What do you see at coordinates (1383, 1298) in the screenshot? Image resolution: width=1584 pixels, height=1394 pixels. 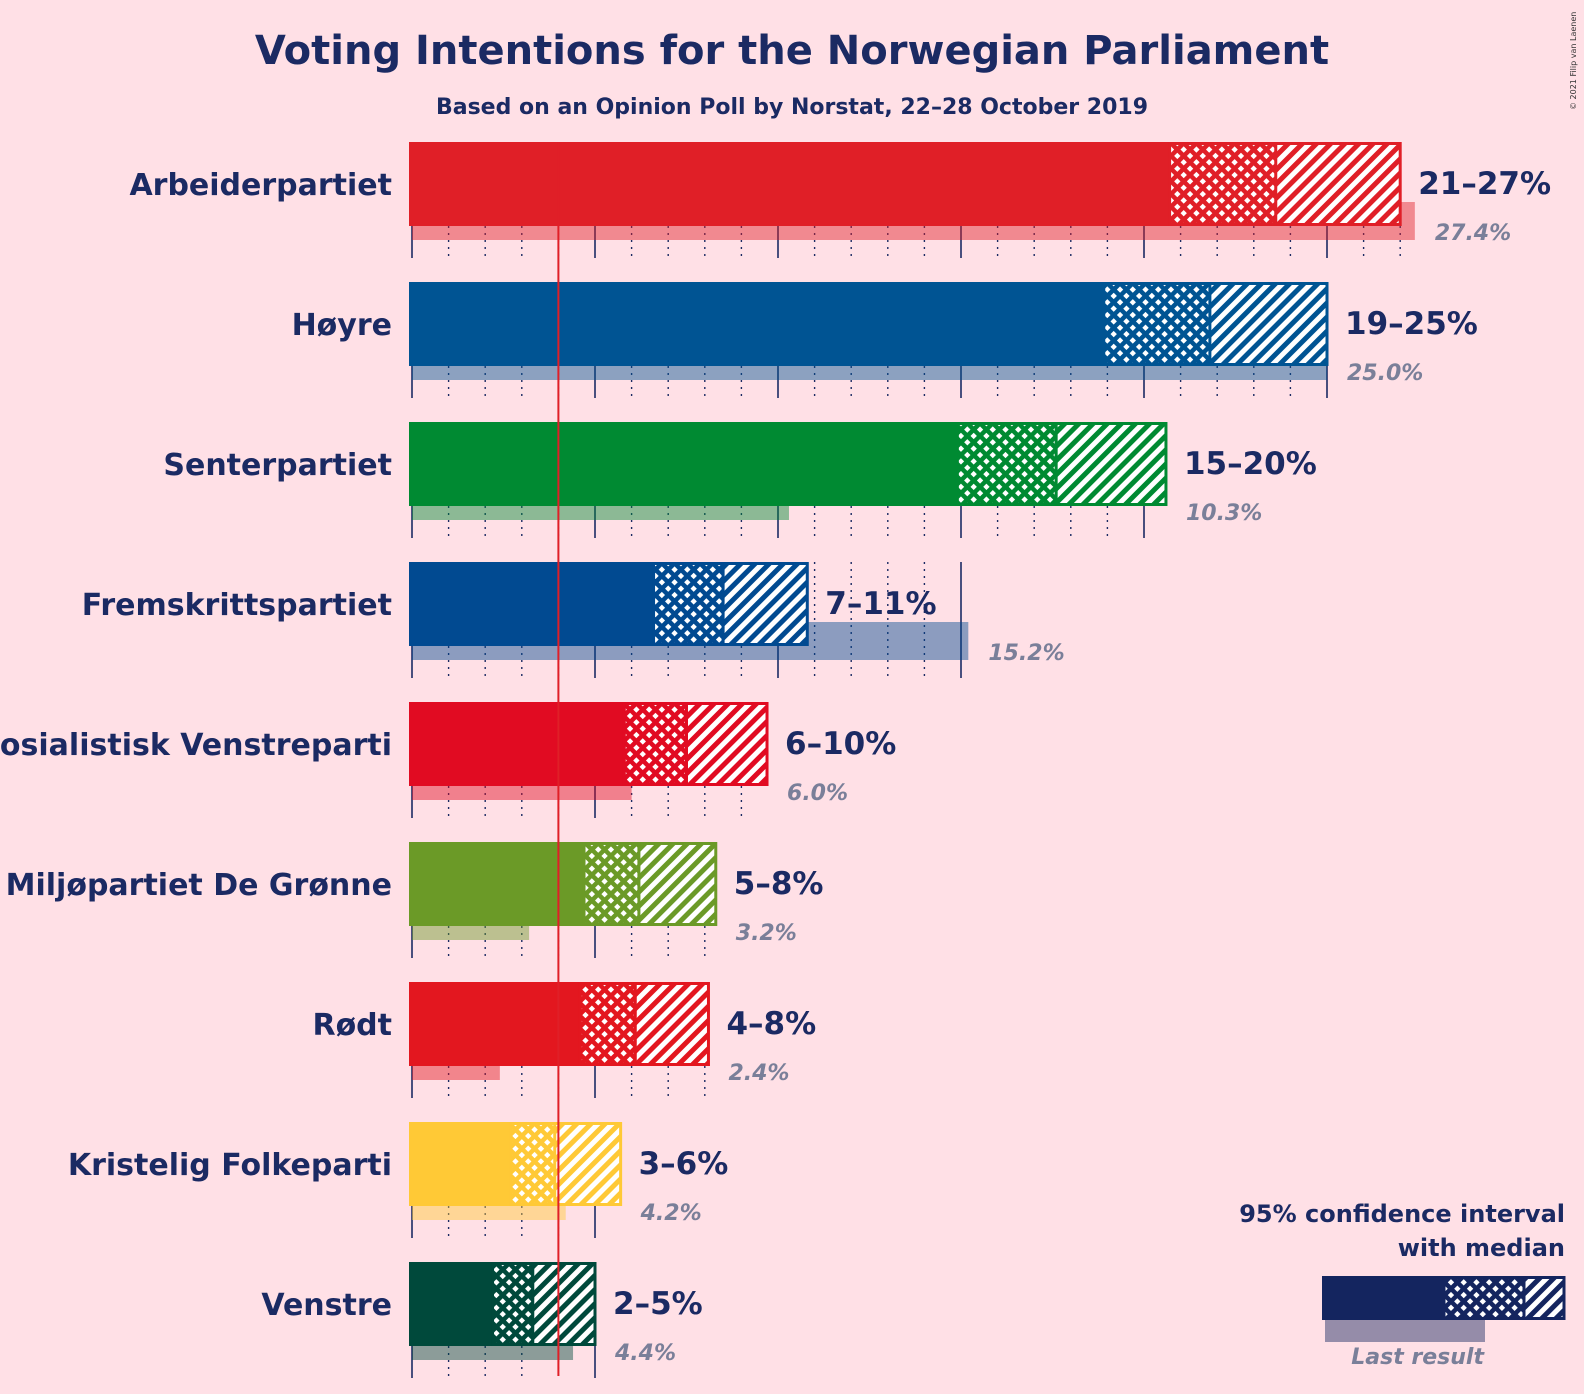 I see `legend-solid` at bounding box center [1383, 1298].